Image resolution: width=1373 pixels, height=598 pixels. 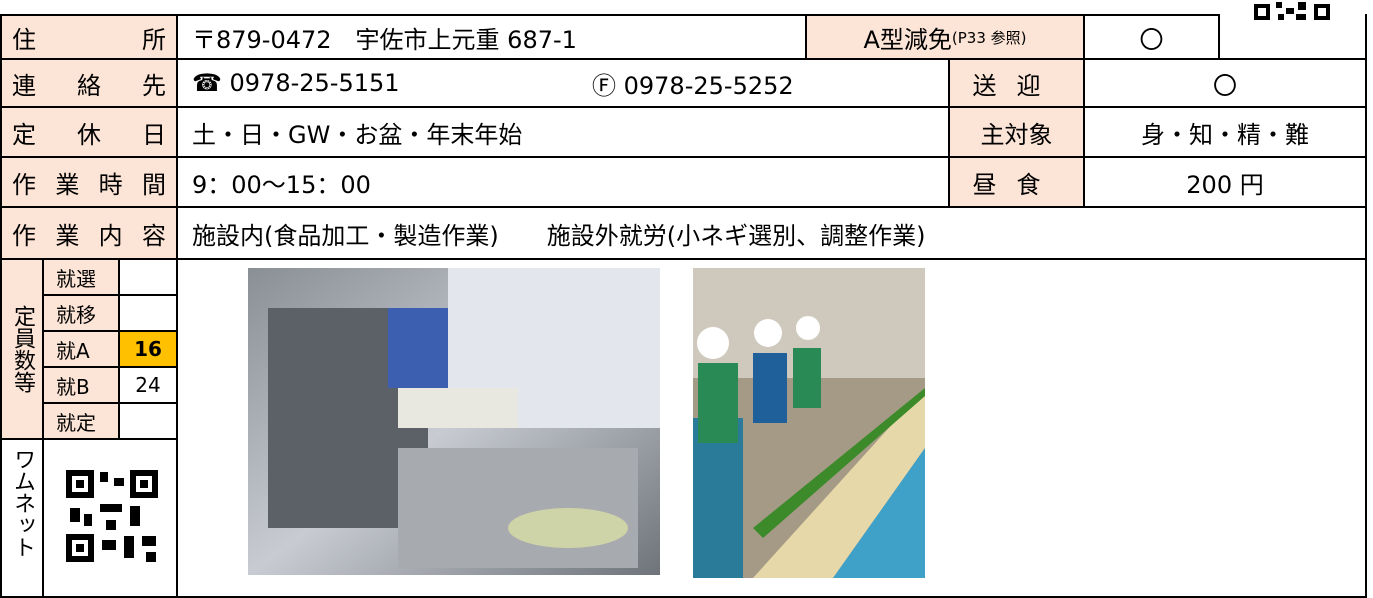 I want to click on capacity-name: 就A, so click(x=81, y=349).